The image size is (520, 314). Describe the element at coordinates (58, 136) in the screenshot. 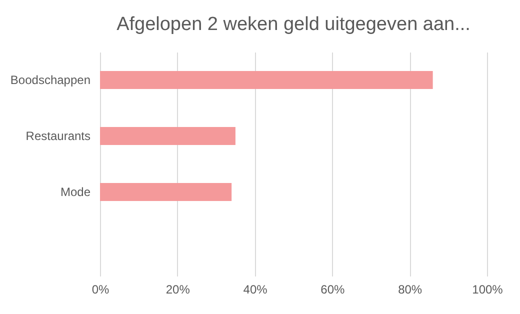

I see `y-tick-label: Restaurants` at that location.